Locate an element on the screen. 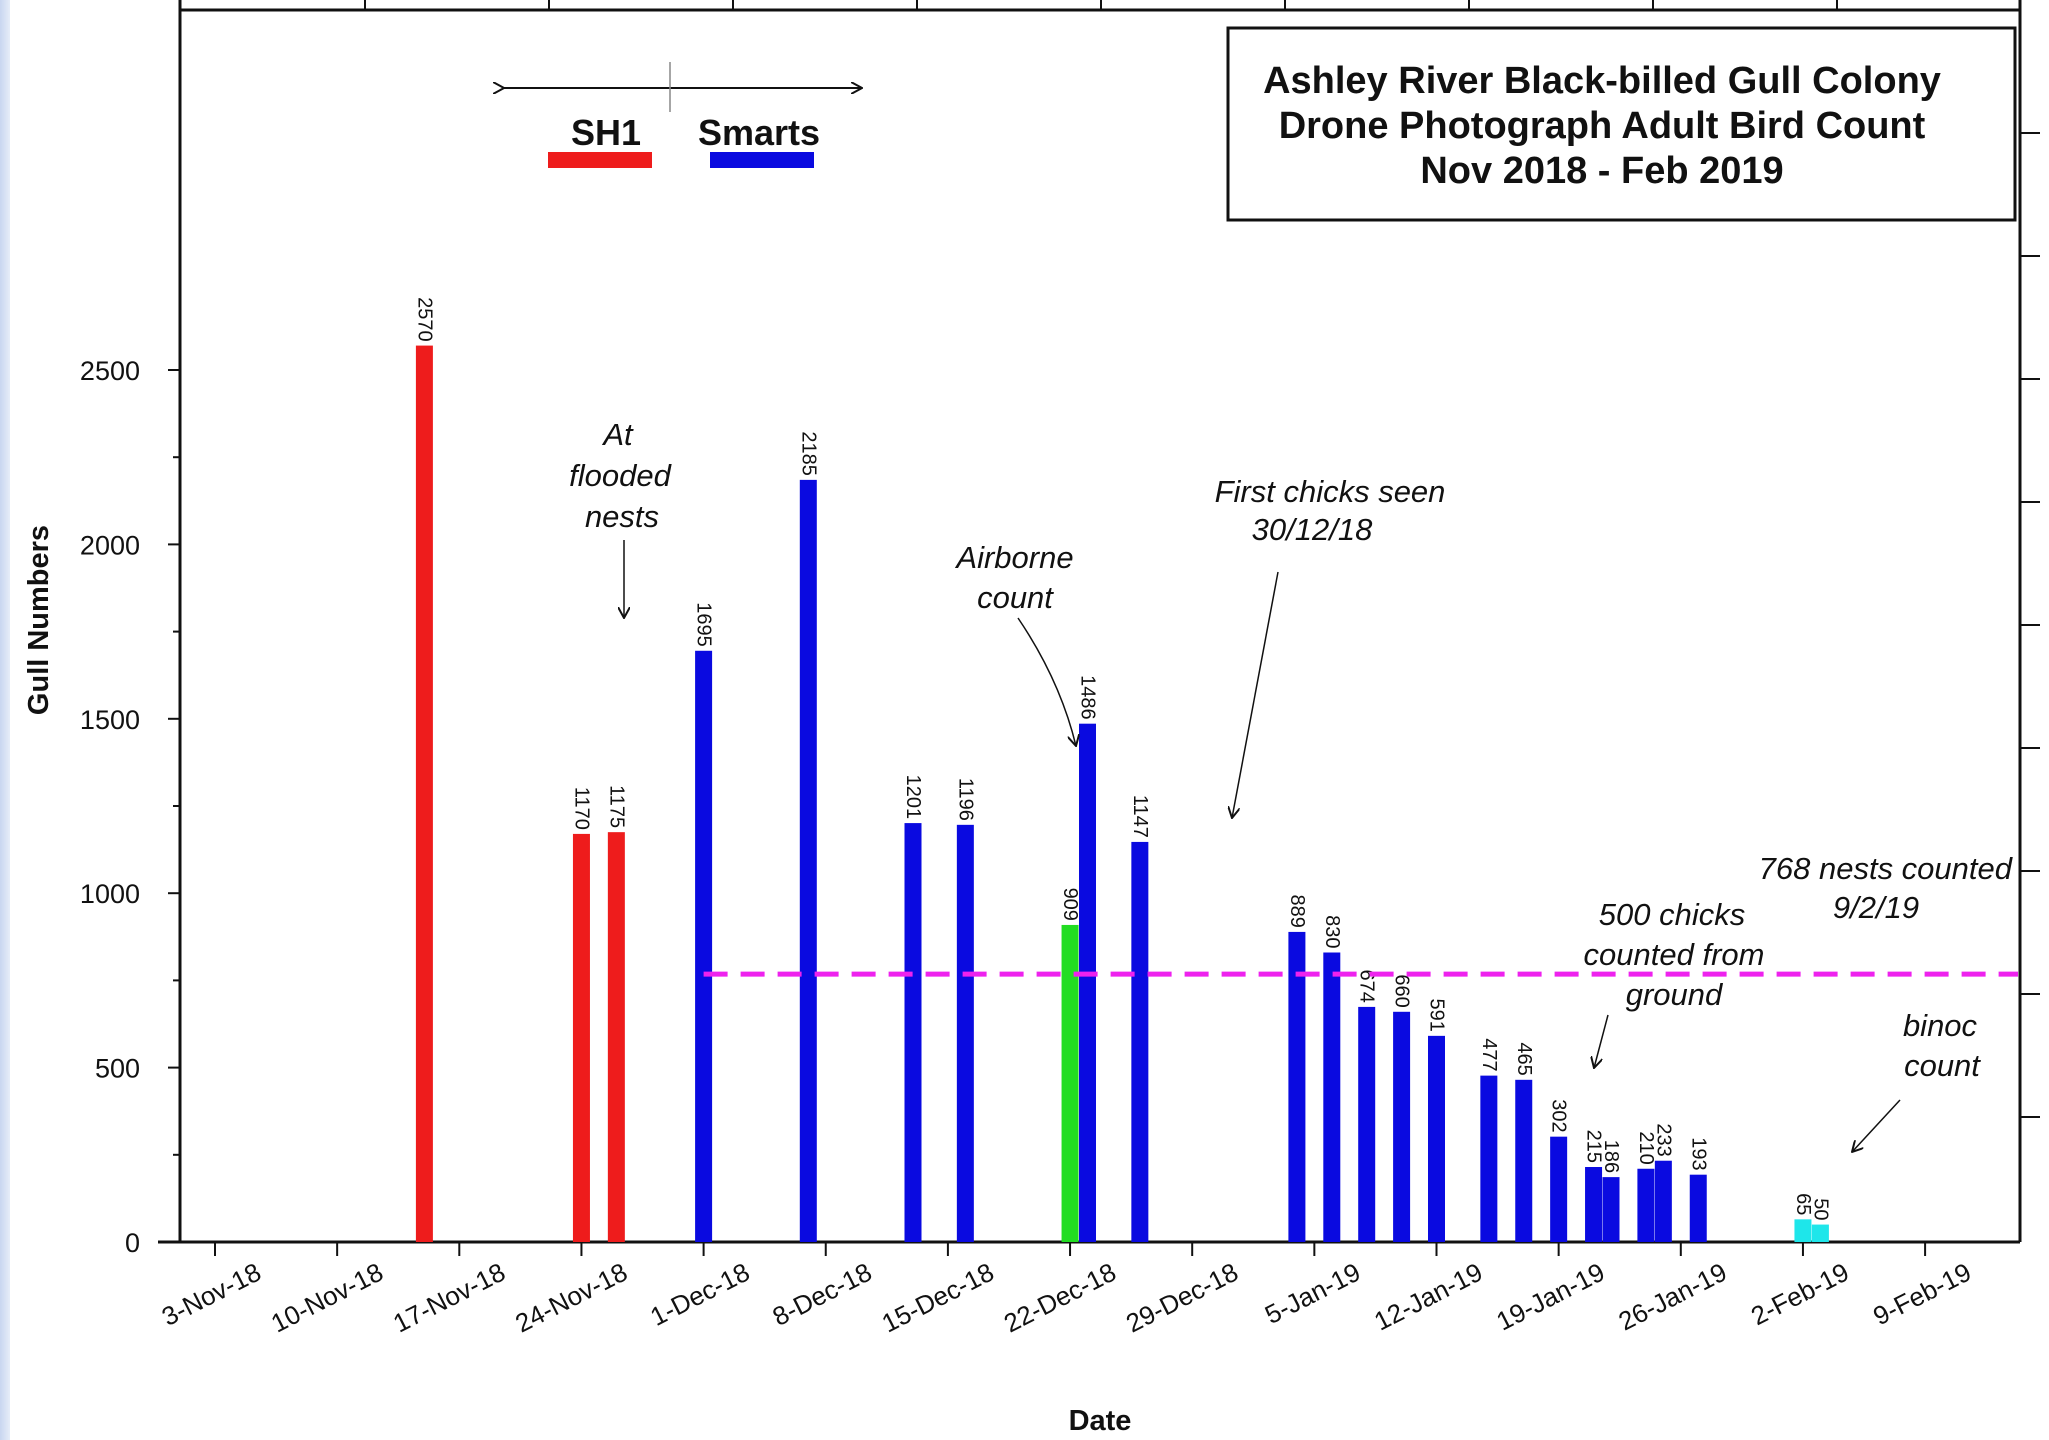 The image size is (2049, 1440). annotation-airborne-line-2: count is located at coordinates (1015, 597).